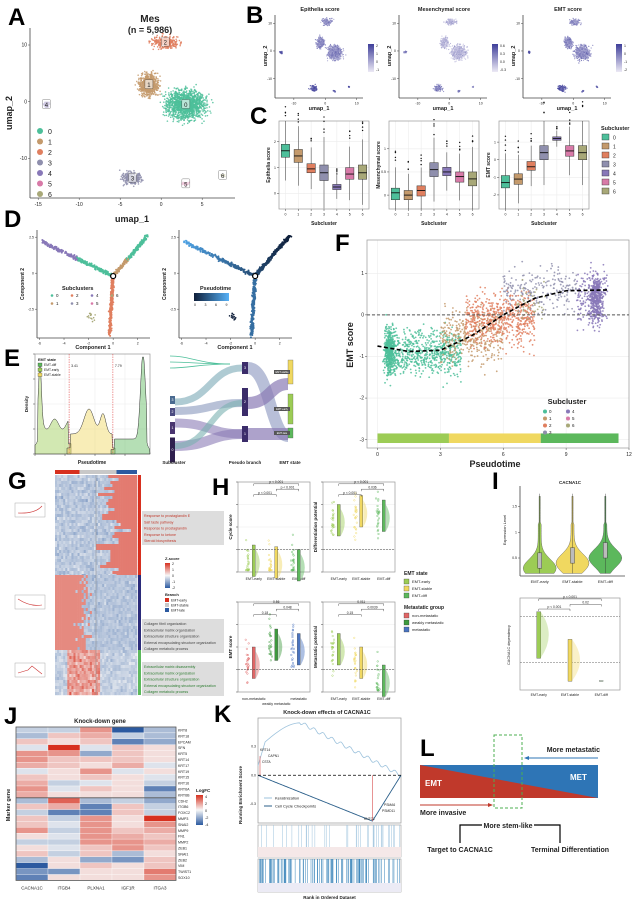 The image size is (636, 900). What do you see at coordinates (13, 219) in the screenshot?
I see `panel-label-d: D` at bounding box center [13, 219].